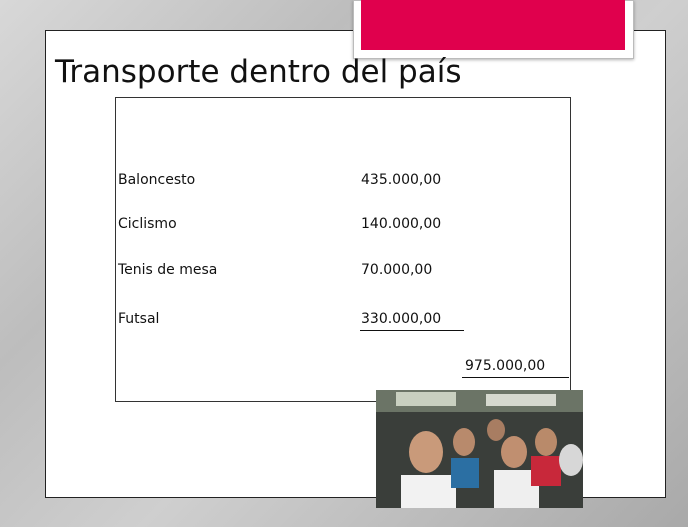 Image resolution: width=688 pixels, height=527 pixels. What do you see at coordinates (505, 366) in the screenshot?
I see `total-amount: 975.000,00` at bounding box center [505, 366].